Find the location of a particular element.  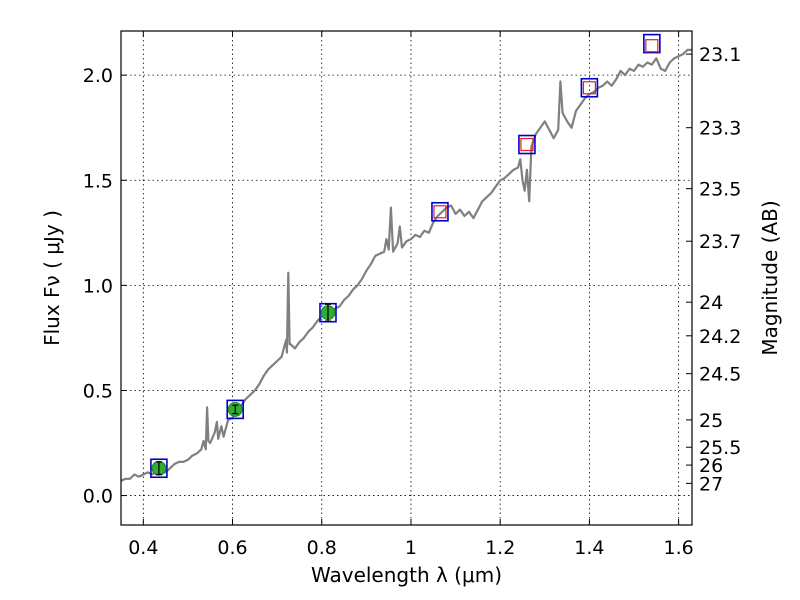

x-tick-label: 0.4 is located at coordinates (143, 548).